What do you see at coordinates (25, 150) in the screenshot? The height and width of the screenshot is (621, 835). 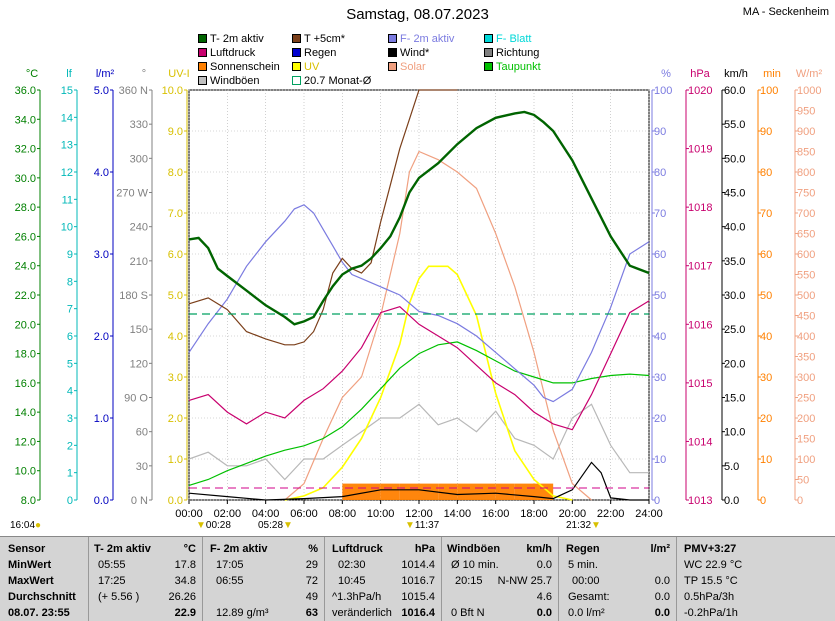 I see `axis-temp-label: 32.0` at bounding box center [25, 150].